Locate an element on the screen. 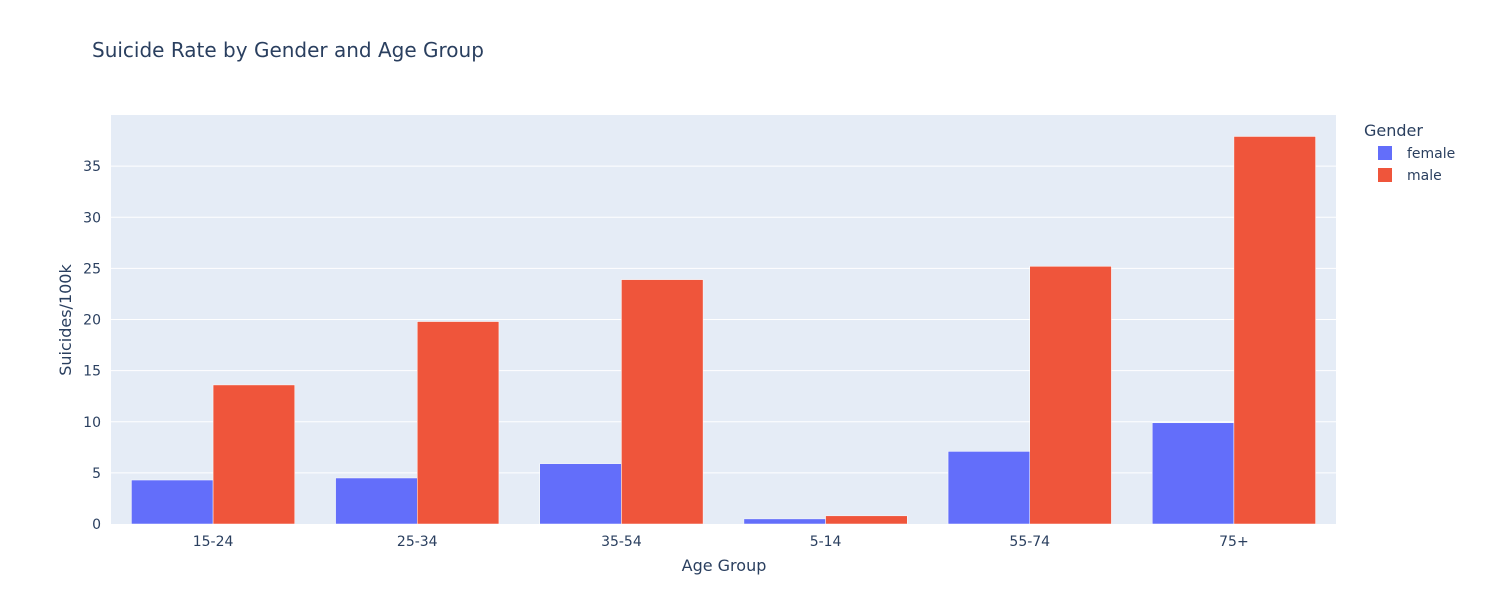  x-tick-label: 75+ is located at coordinates (1234, 542).